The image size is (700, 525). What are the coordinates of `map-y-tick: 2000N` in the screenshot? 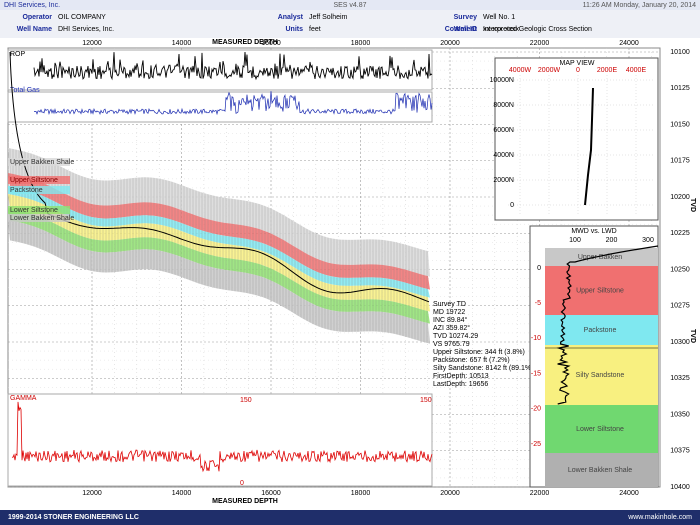 It's located at (503, 180).